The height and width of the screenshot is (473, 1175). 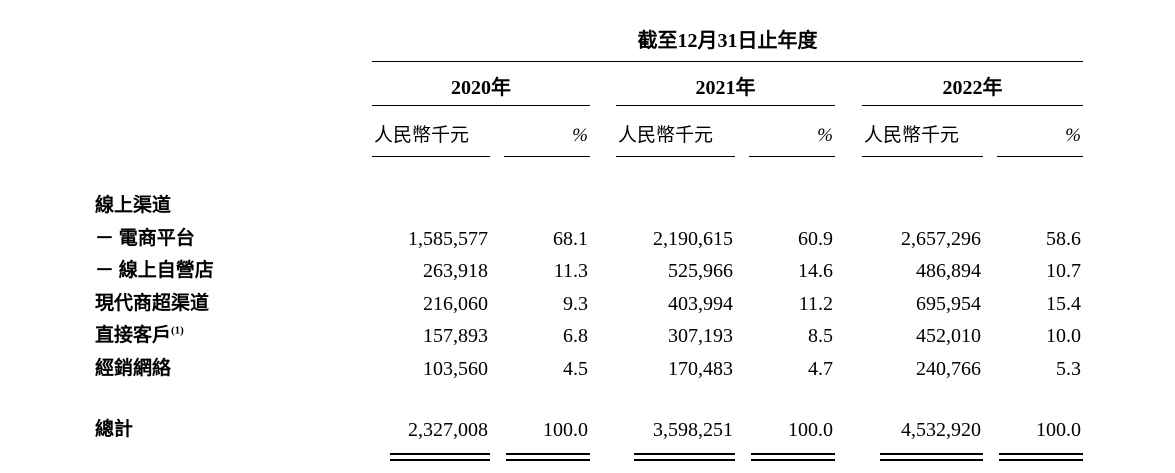 What do you see at coordinates (820, 336) in the screenshot?
I see `percent-2021: 8.5` at bounding box center [820, 336].